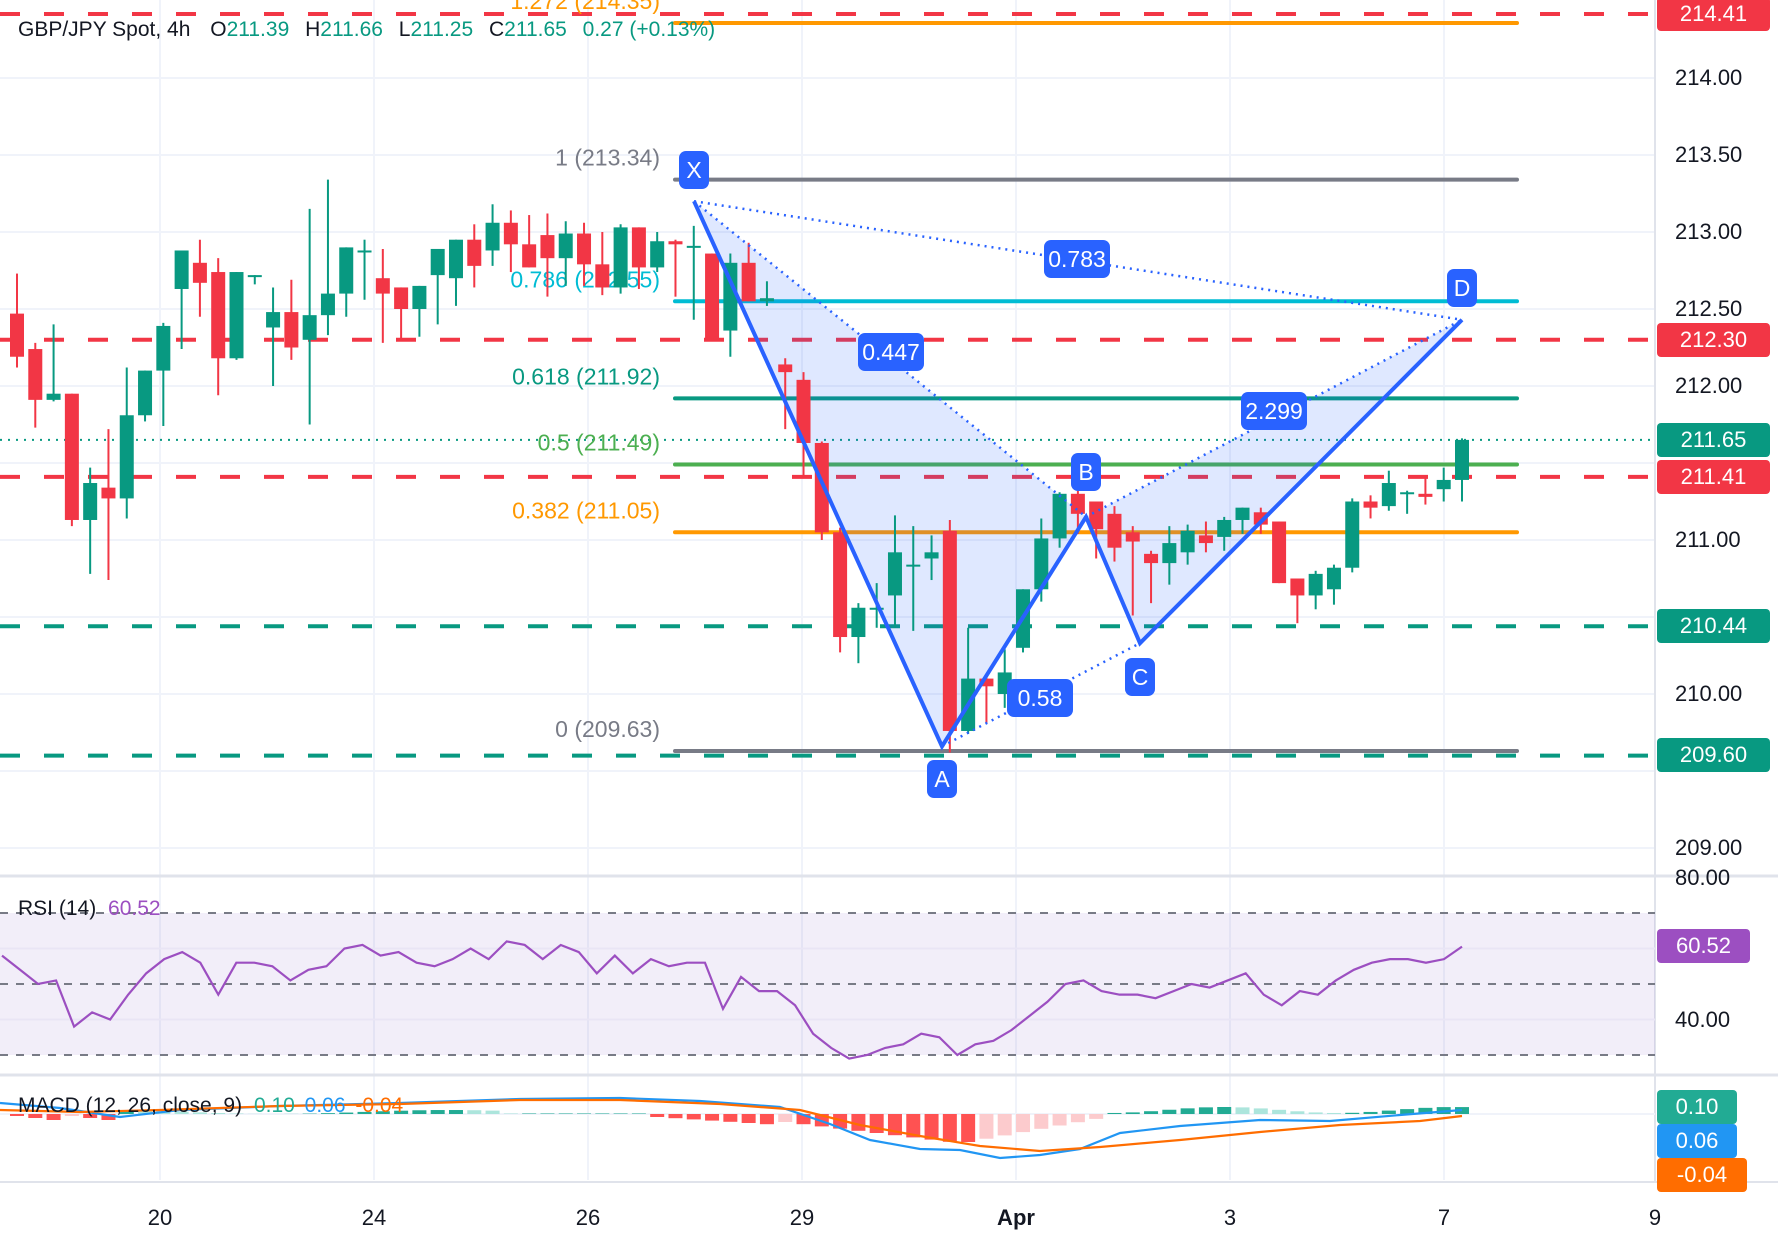 This screenshot has height=1251, width=1778. Describe the element at coordinates (1697, 1141) in the screenshot. I see `macd-line-tag: 0.06` at that location.